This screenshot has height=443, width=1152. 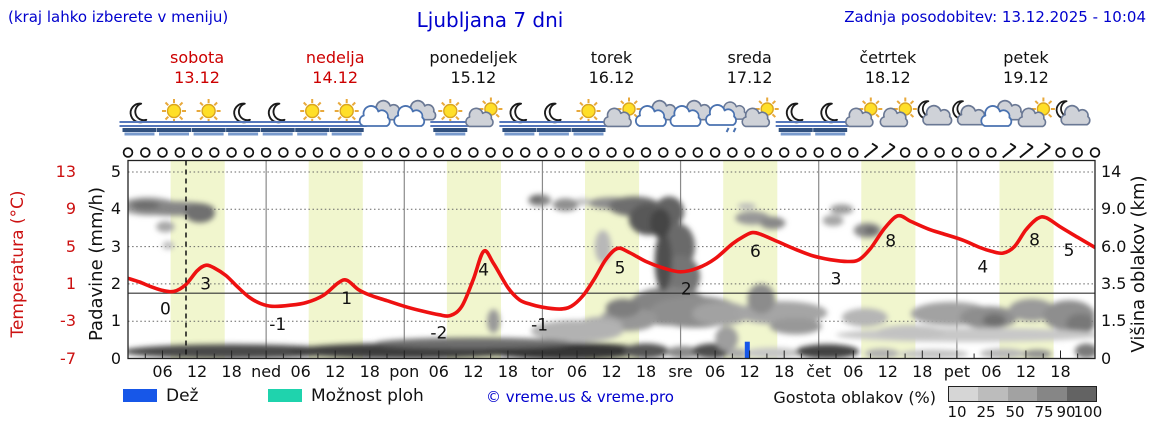 What do you see at coordinates (1111, 171) in the screenshot?
I see `cloud-height-tick-label: 14` at bounding box center [1111, 171].